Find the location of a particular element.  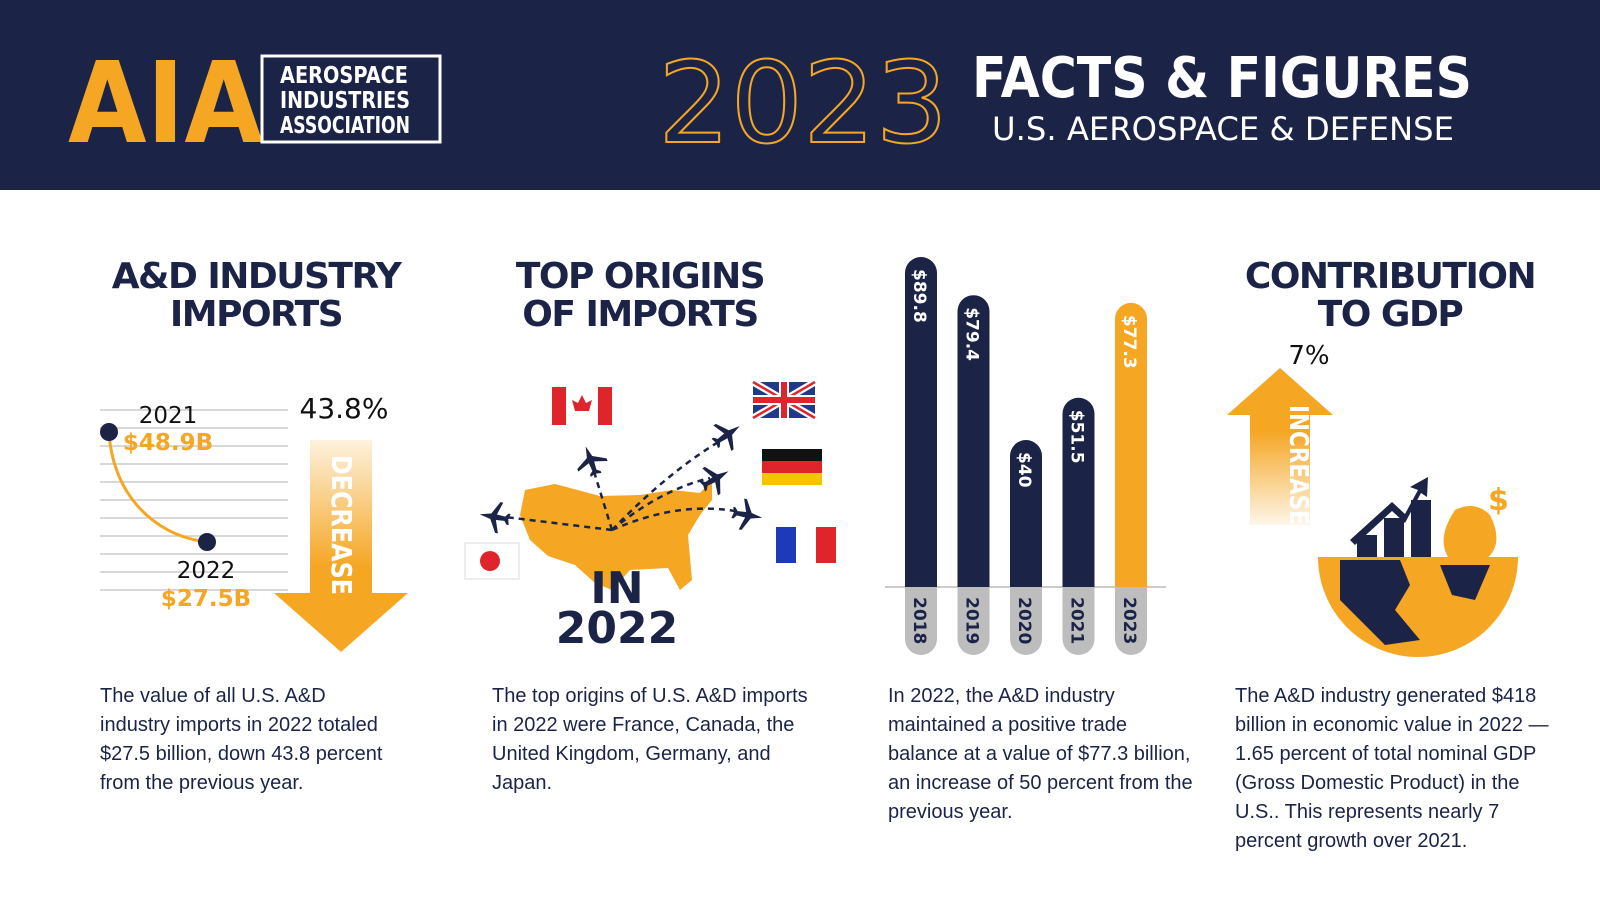

logo-line: AEROSPACE is located at coordinates (344, 76).